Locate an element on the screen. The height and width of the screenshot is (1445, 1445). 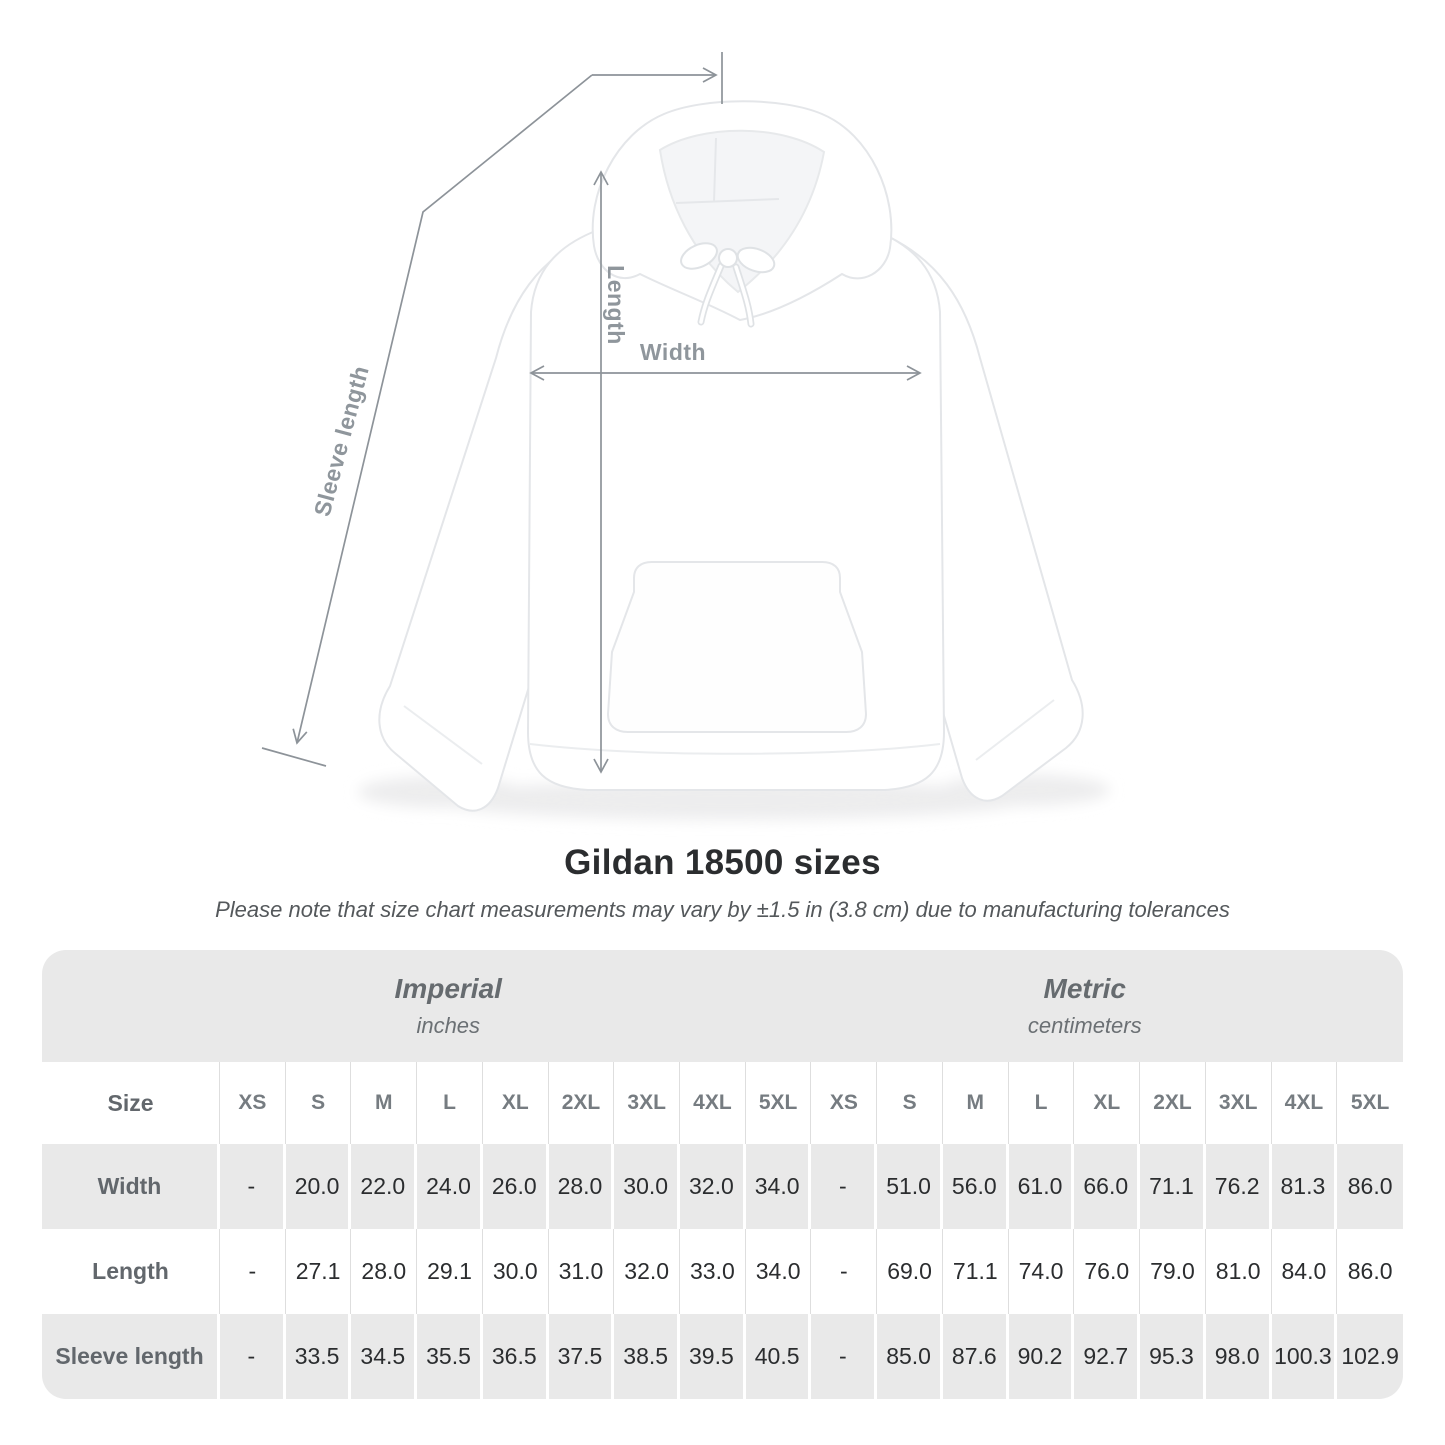
value-cell: 34.5 is located at coordinates (384, 1356).